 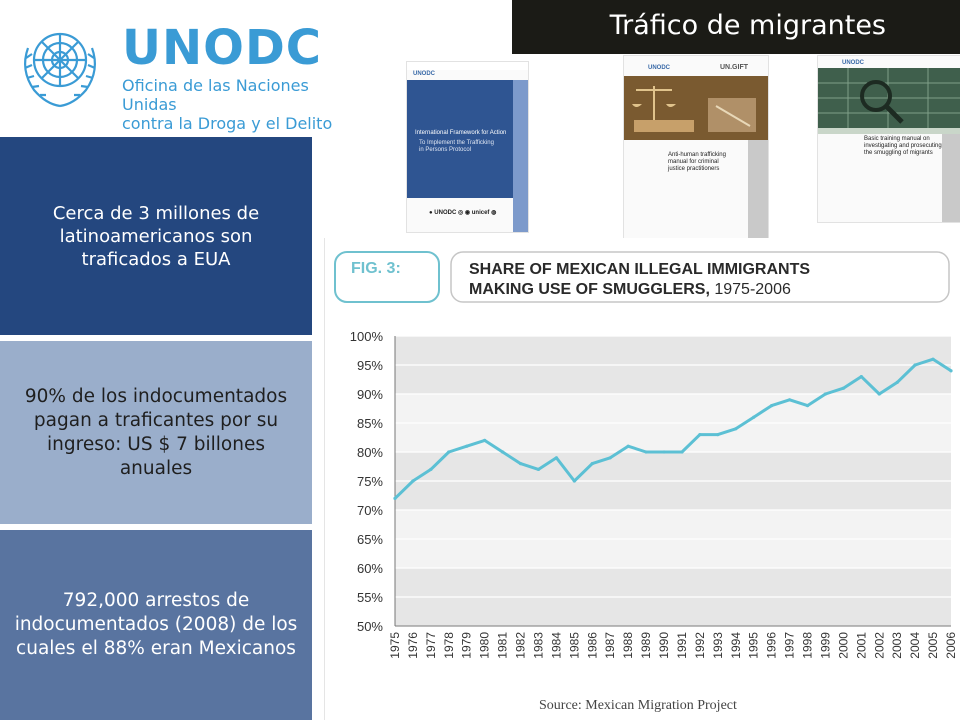 I want to click on cover-top-band, so click(x=467, y=66).